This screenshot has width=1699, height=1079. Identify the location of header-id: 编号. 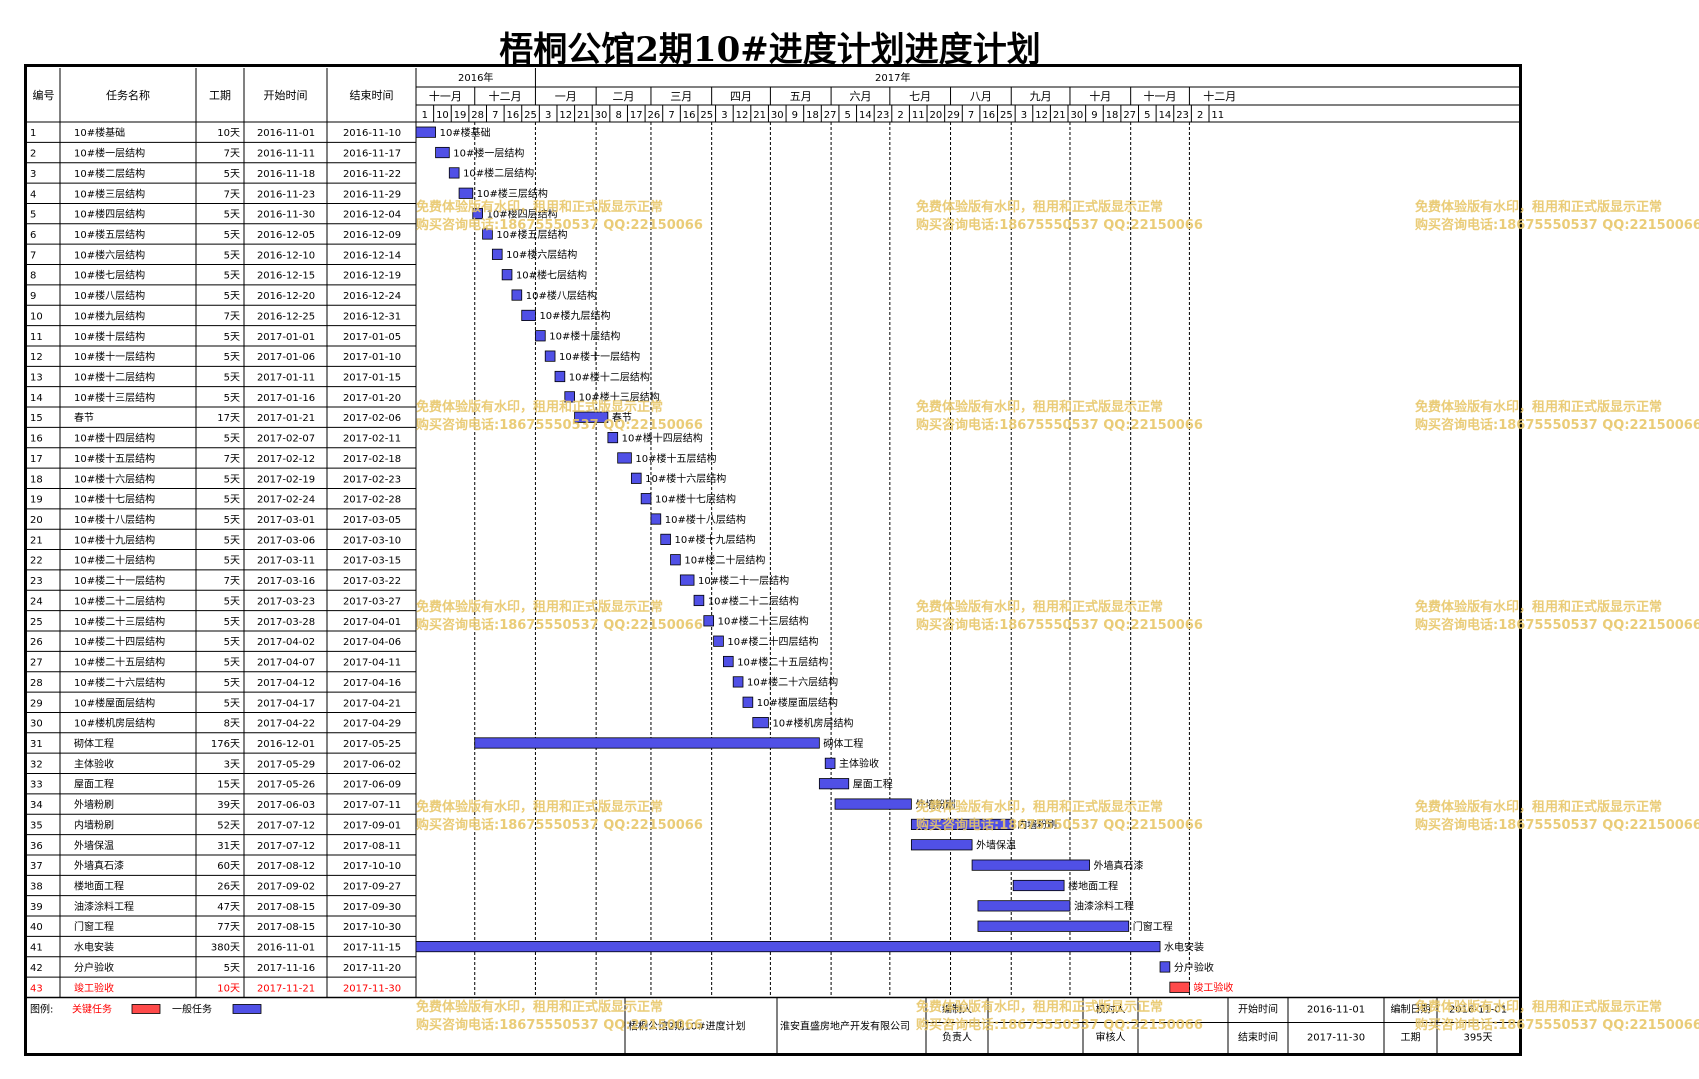
(44, 95).